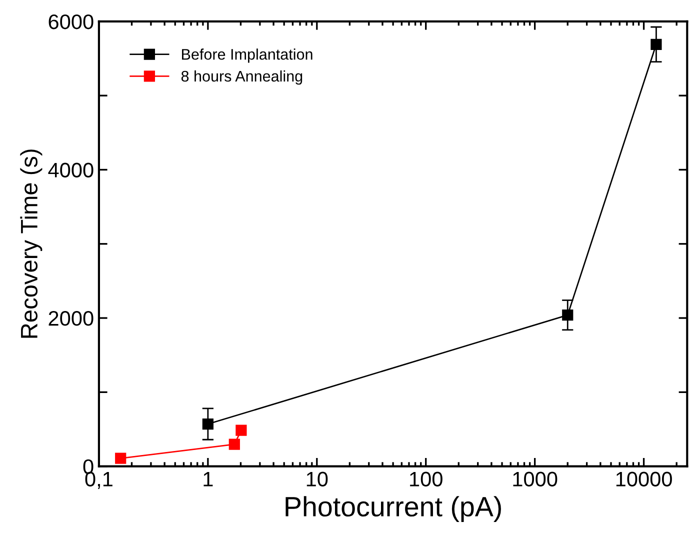  I want to click on y-tick-label: 4000, so click(71, 170).